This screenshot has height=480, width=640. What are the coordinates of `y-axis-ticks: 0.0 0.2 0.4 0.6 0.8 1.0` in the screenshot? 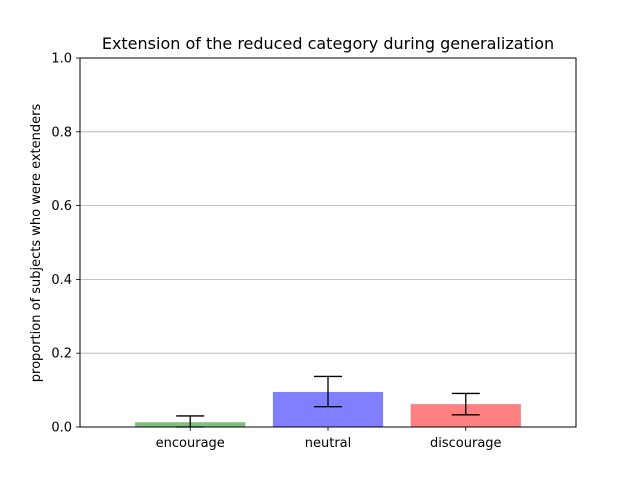 It's located at (65, 244).